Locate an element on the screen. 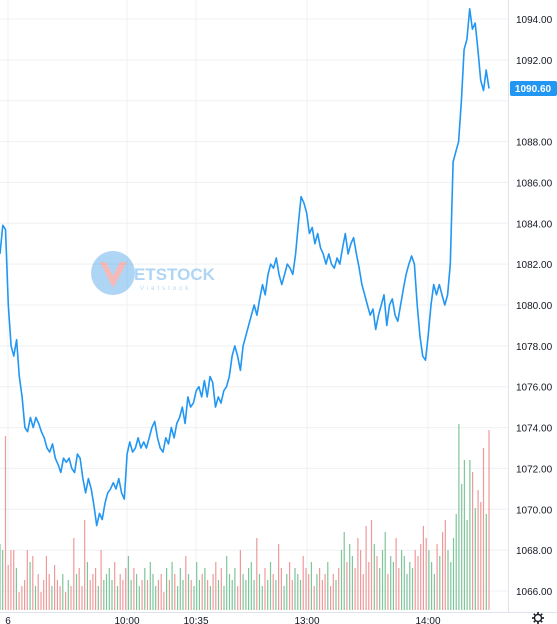 This screenshot has width=557, height=624. watermark-subtitle: Vietstock is located at coordinates (165, 289).